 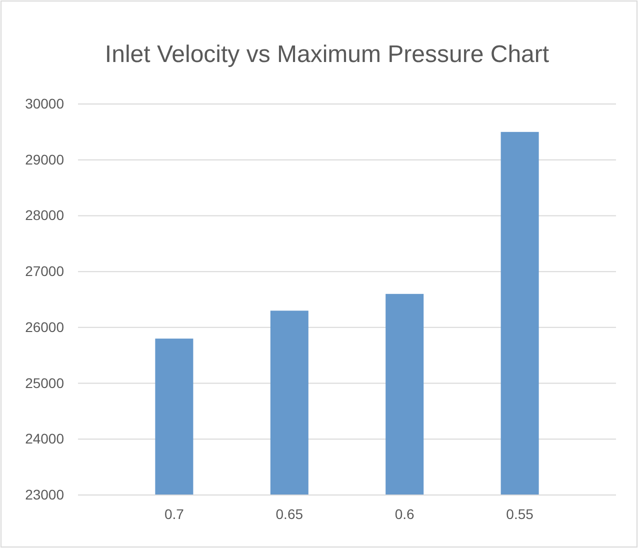 What do you see at coordinates (404, 514) in the screenshot?
I see `x-tick-label: 0.6` at bounding box center [404, 514].